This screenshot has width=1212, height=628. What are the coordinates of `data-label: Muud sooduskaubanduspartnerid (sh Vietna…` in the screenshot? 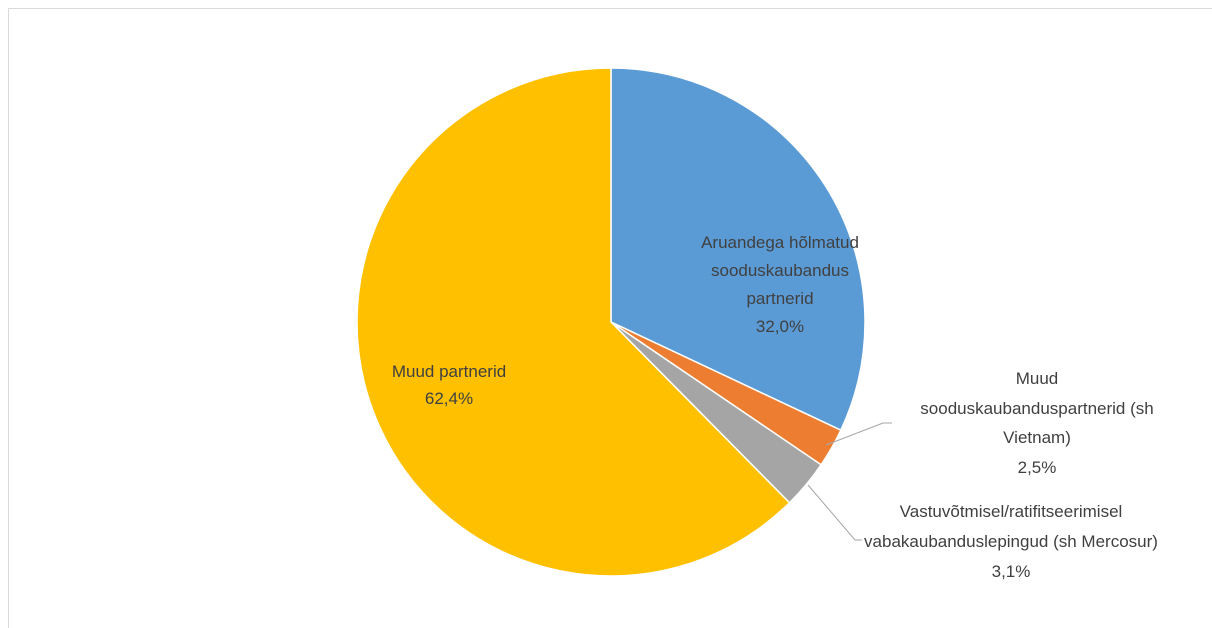 It's located at (1037, 423).